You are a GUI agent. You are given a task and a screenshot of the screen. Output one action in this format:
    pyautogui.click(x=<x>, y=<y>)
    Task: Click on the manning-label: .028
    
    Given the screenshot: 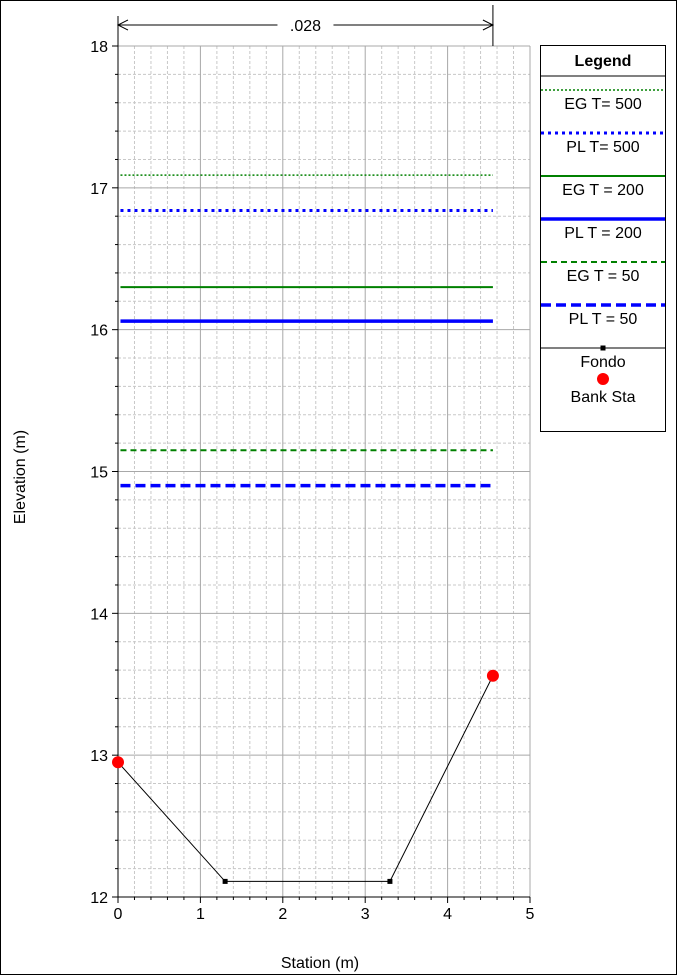 What is the action you would take?
    pyautogui.click(x=305, y=26)
    